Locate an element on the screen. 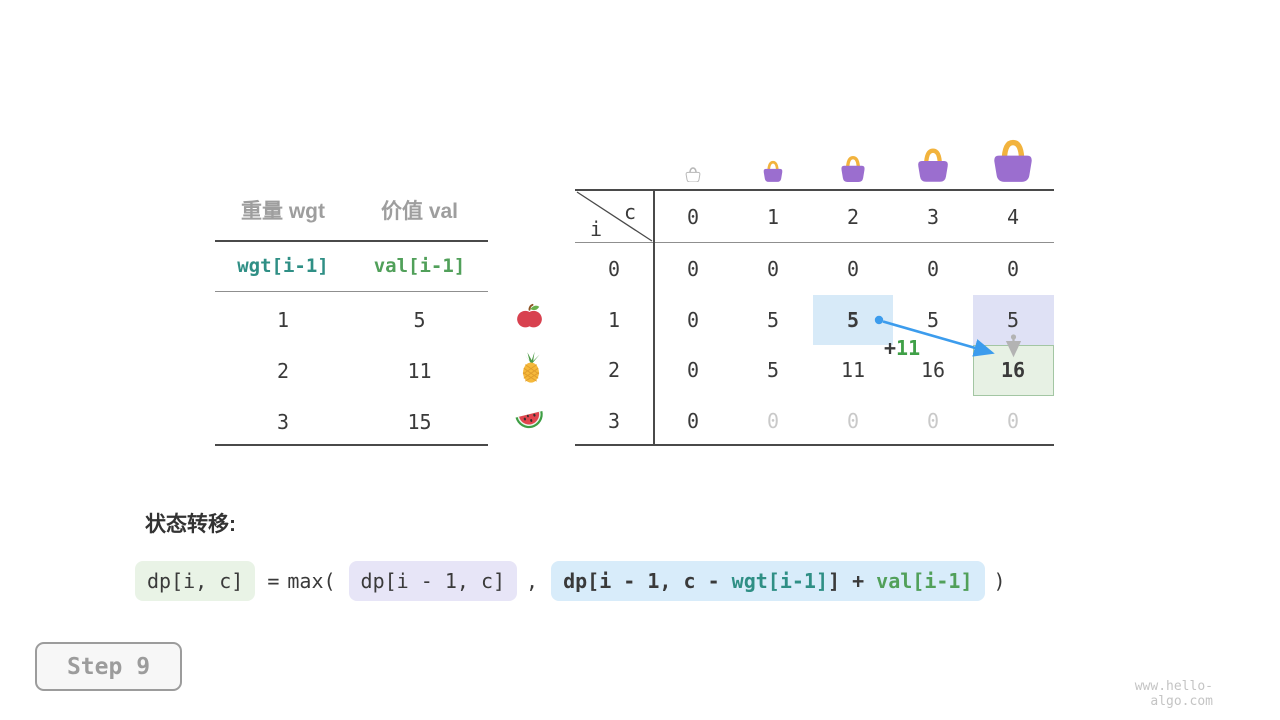 The width and height of the screenshot is (1280, 720). items-table-header-value: 价值 val is located at coordinates (419, 211).